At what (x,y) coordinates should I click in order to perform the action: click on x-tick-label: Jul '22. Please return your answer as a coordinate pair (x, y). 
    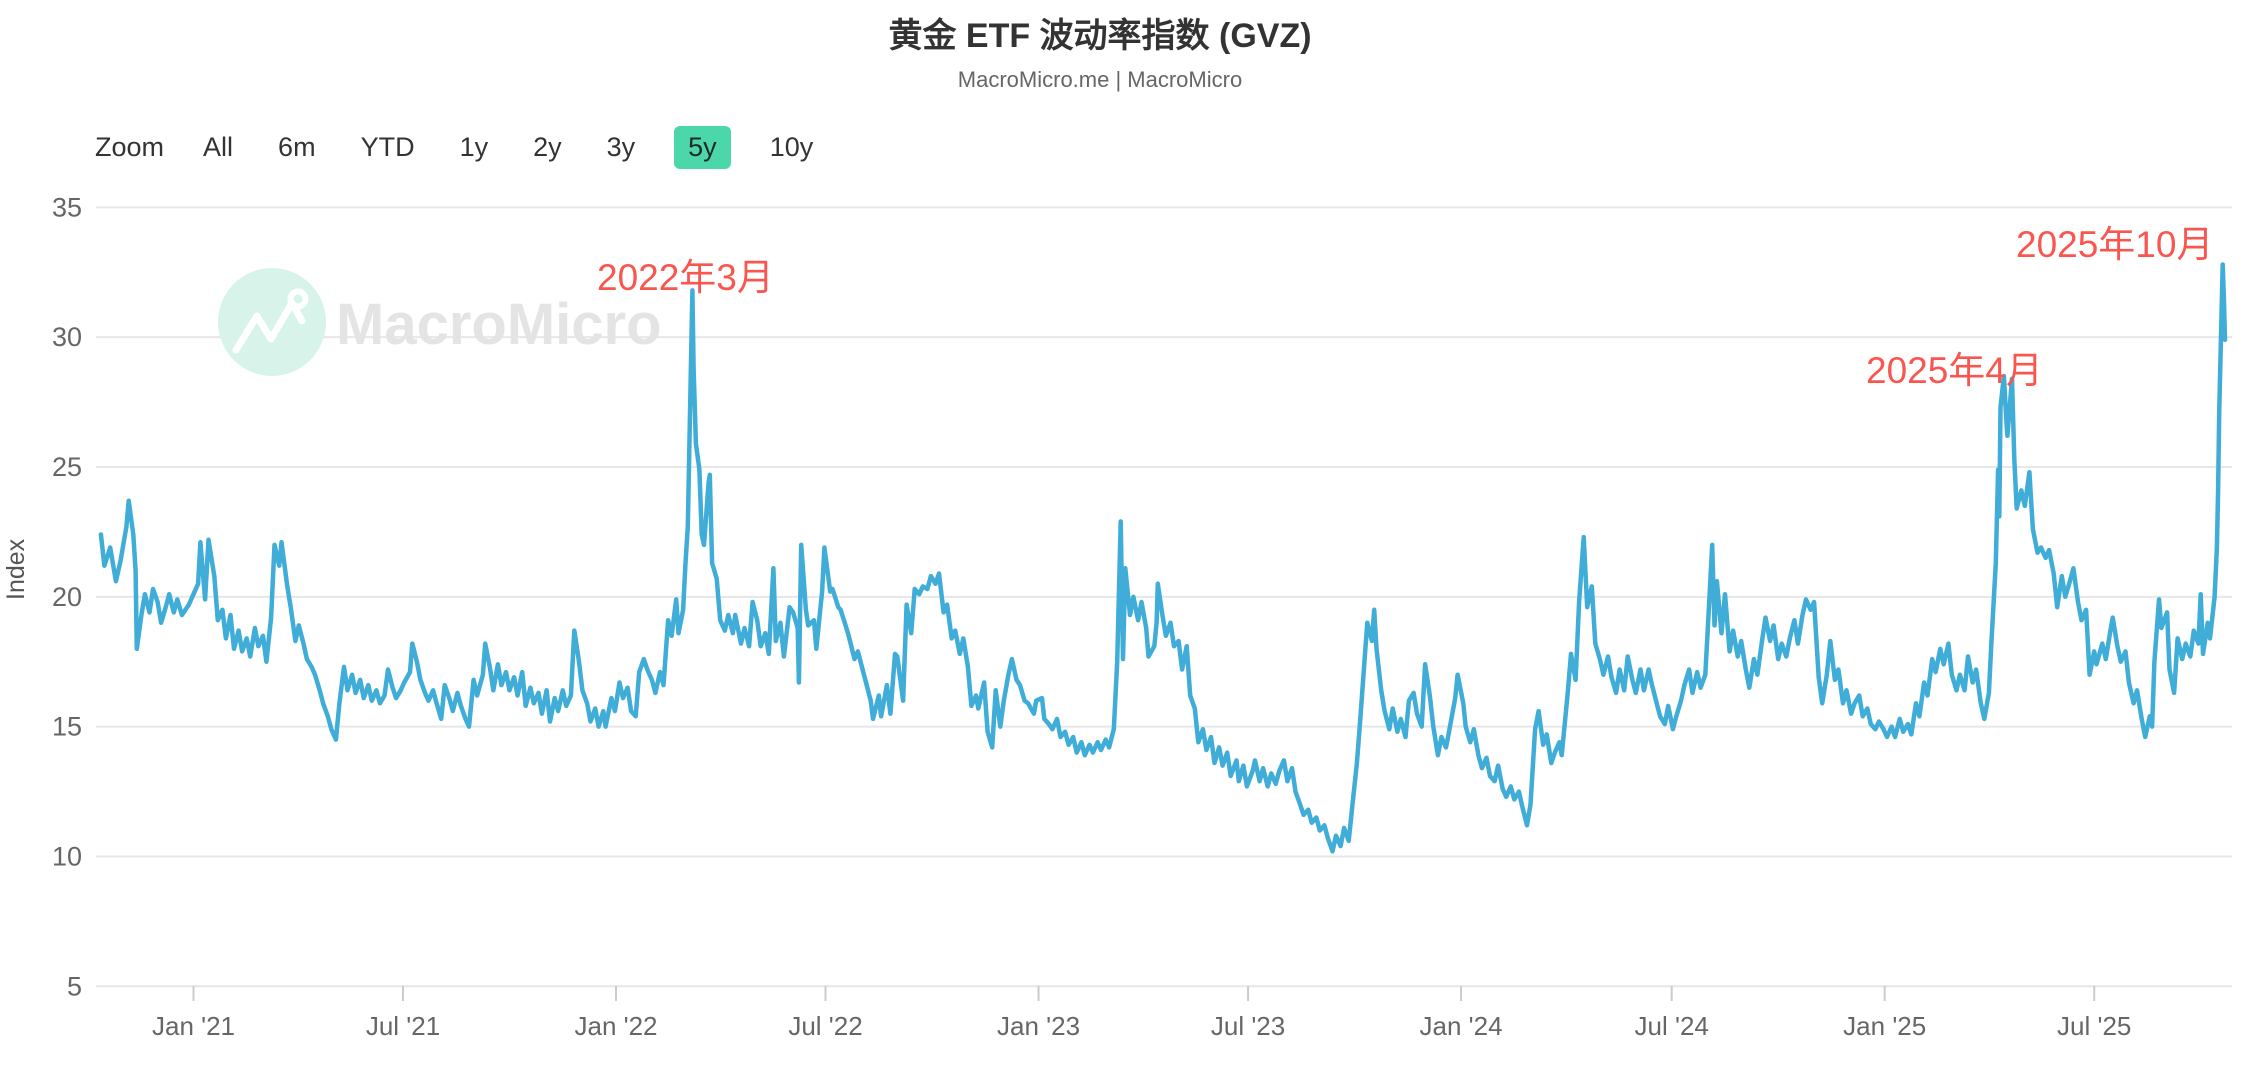
    Looking at the image, I should click on (825, 1026).